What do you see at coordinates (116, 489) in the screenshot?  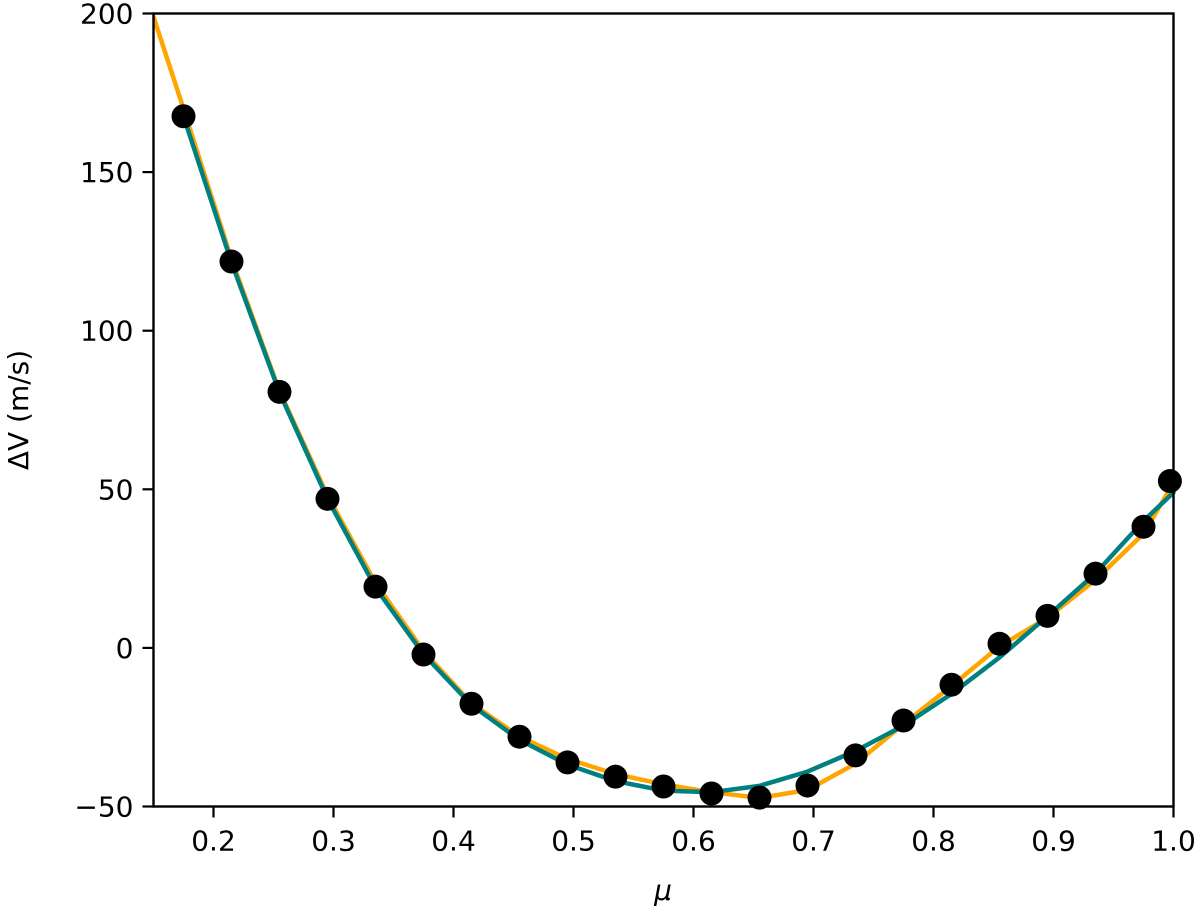 I see `y-tick-label: 50` at bounding box center [116, 489].